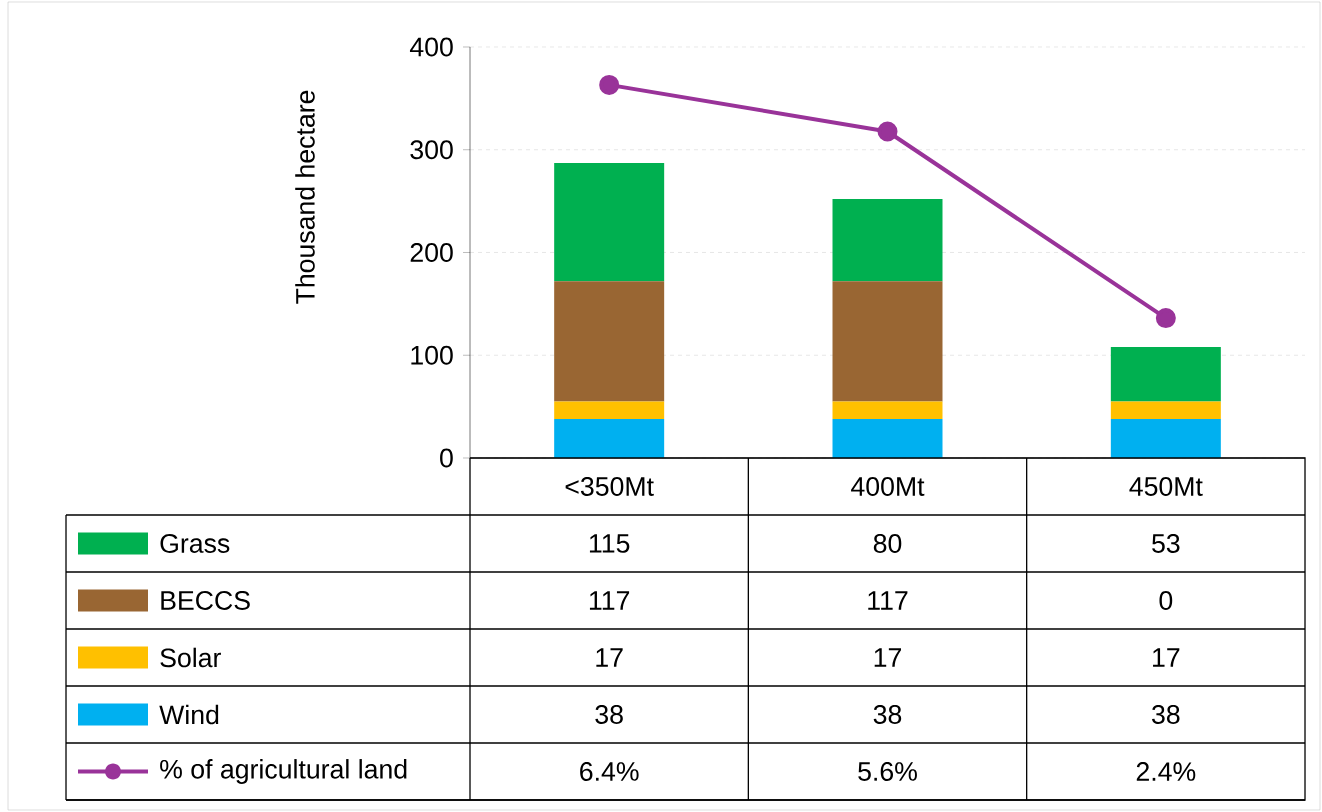  Describe the element at coordinates (609, 486) in the screenshot. I see `x-tick-label: <350Mt` at that location.